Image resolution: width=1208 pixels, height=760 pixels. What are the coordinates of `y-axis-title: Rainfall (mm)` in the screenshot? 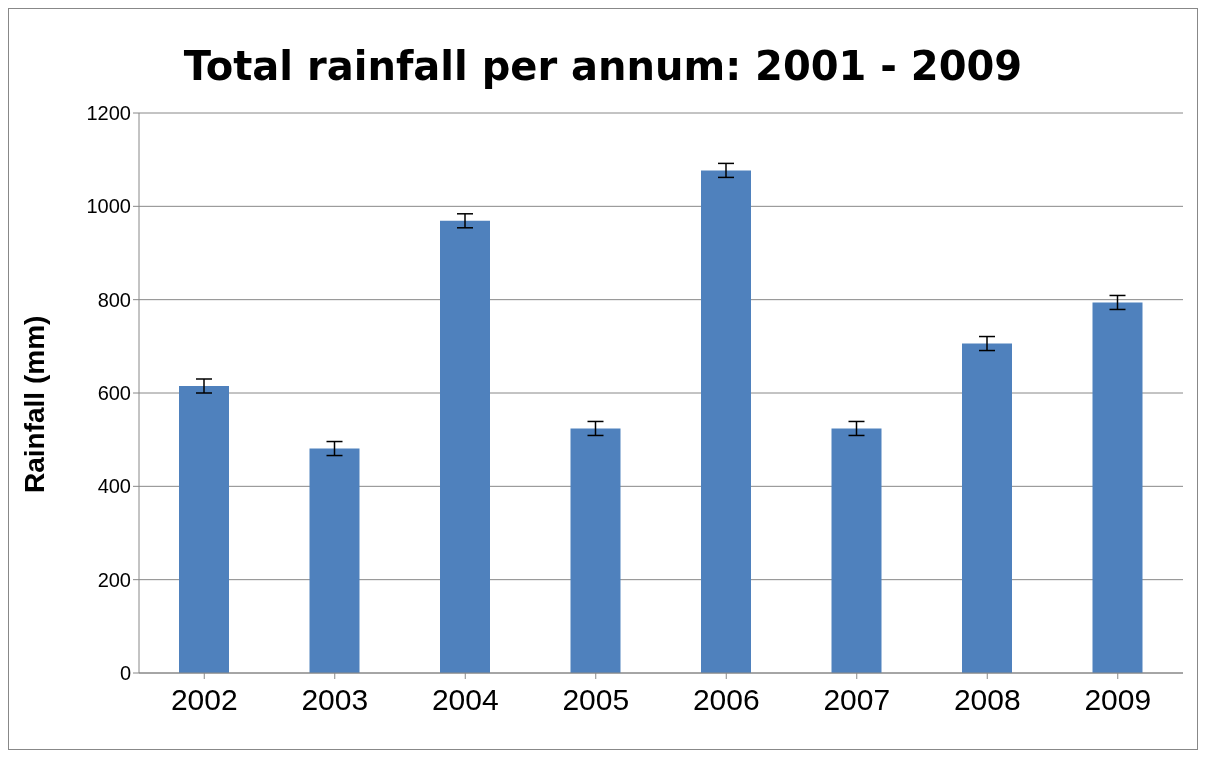 It's located at (34, 404).